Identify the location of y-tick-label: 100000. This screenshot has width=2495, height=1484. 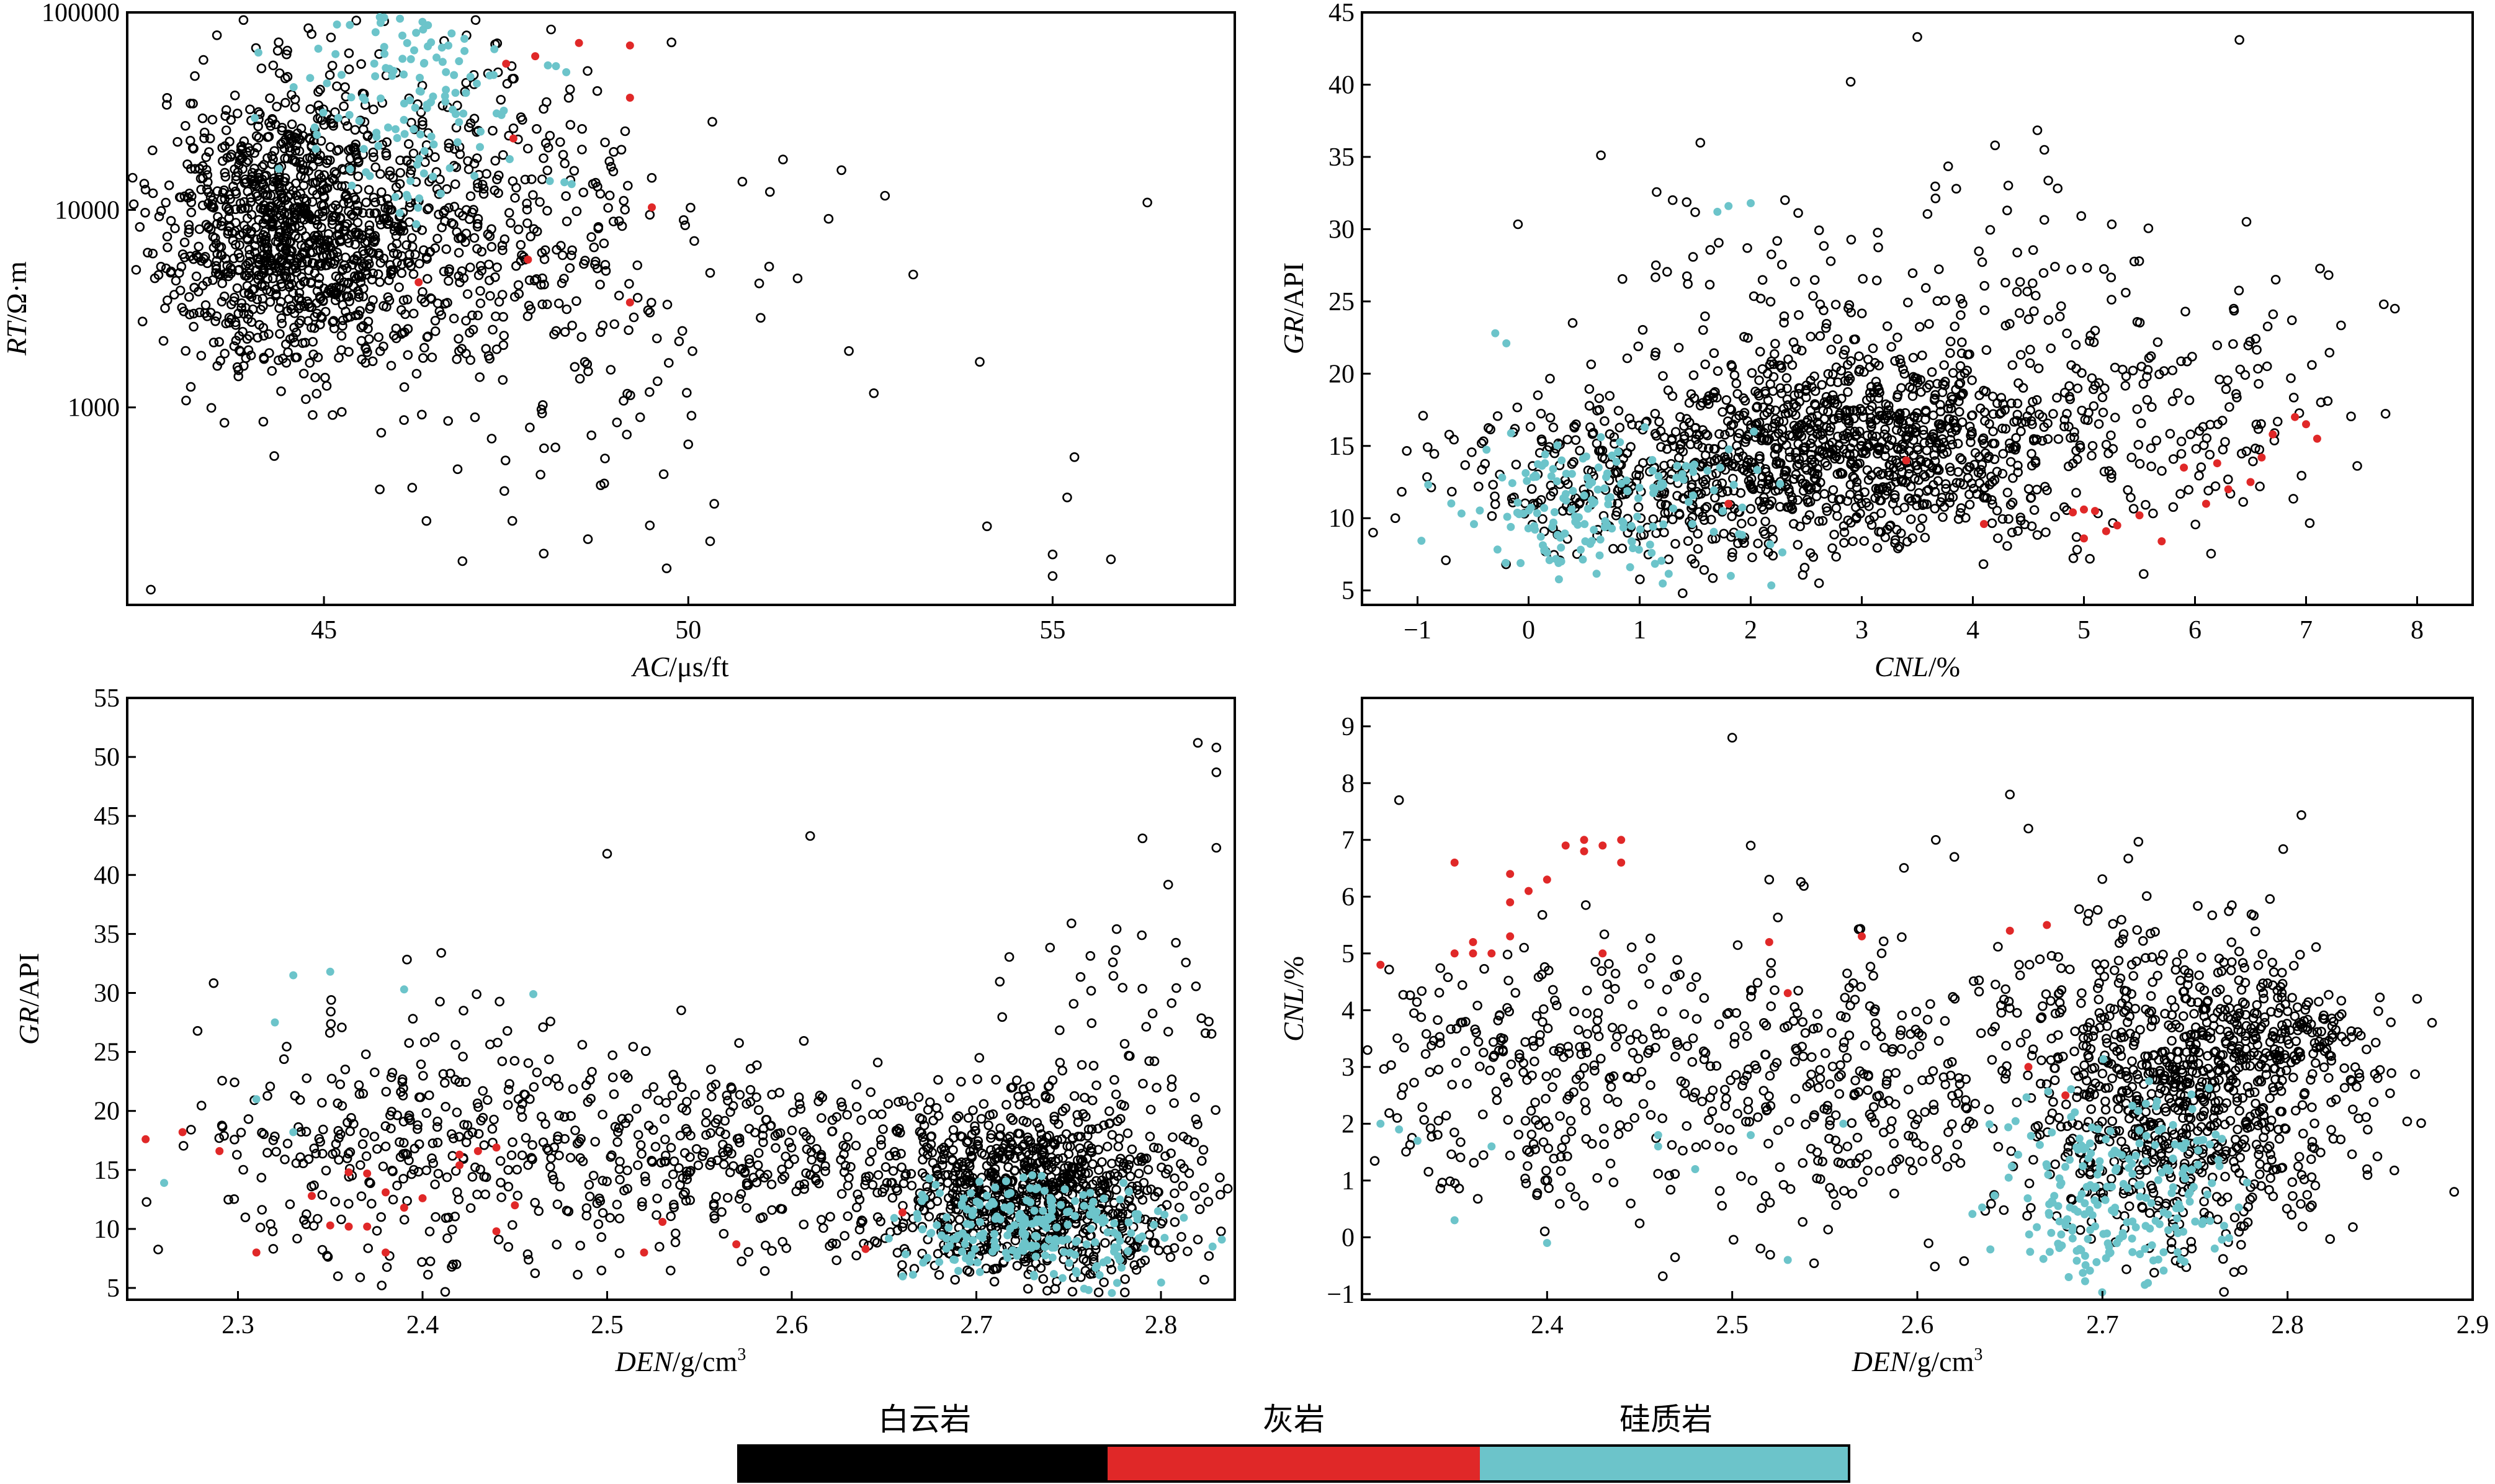
(81, 13).